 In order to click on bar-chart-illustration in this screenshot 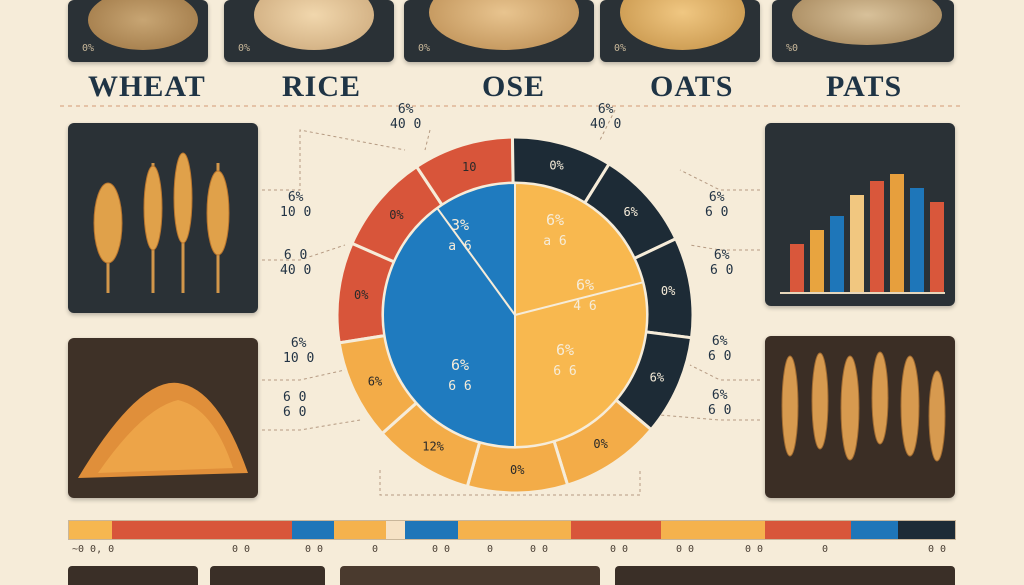, I will do `click(862, 234)`.